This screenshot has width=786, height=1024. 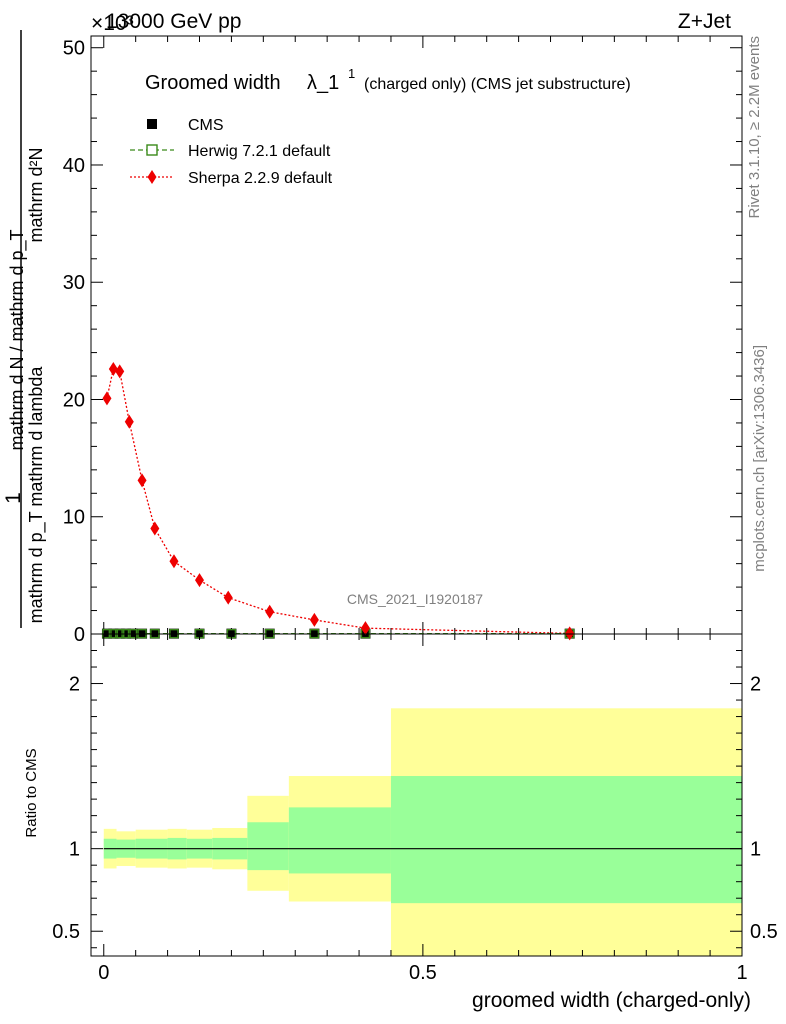 I want to click on ylabel-top: mathrm d²N, so click(x=36, y=194).